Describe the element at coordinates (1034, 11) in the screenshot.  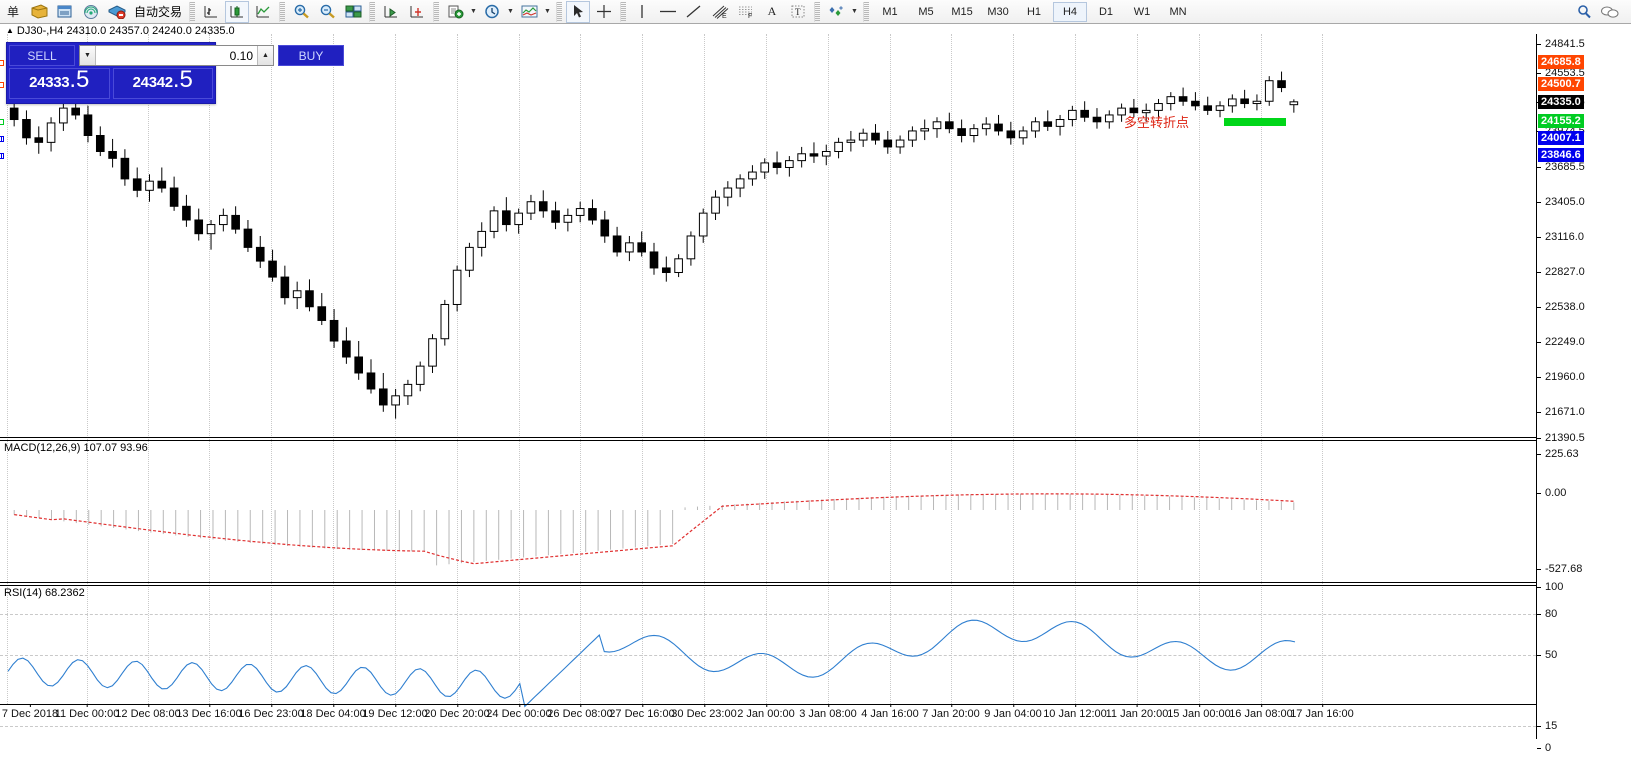
I see `timeframe-h1: H1` at that location.